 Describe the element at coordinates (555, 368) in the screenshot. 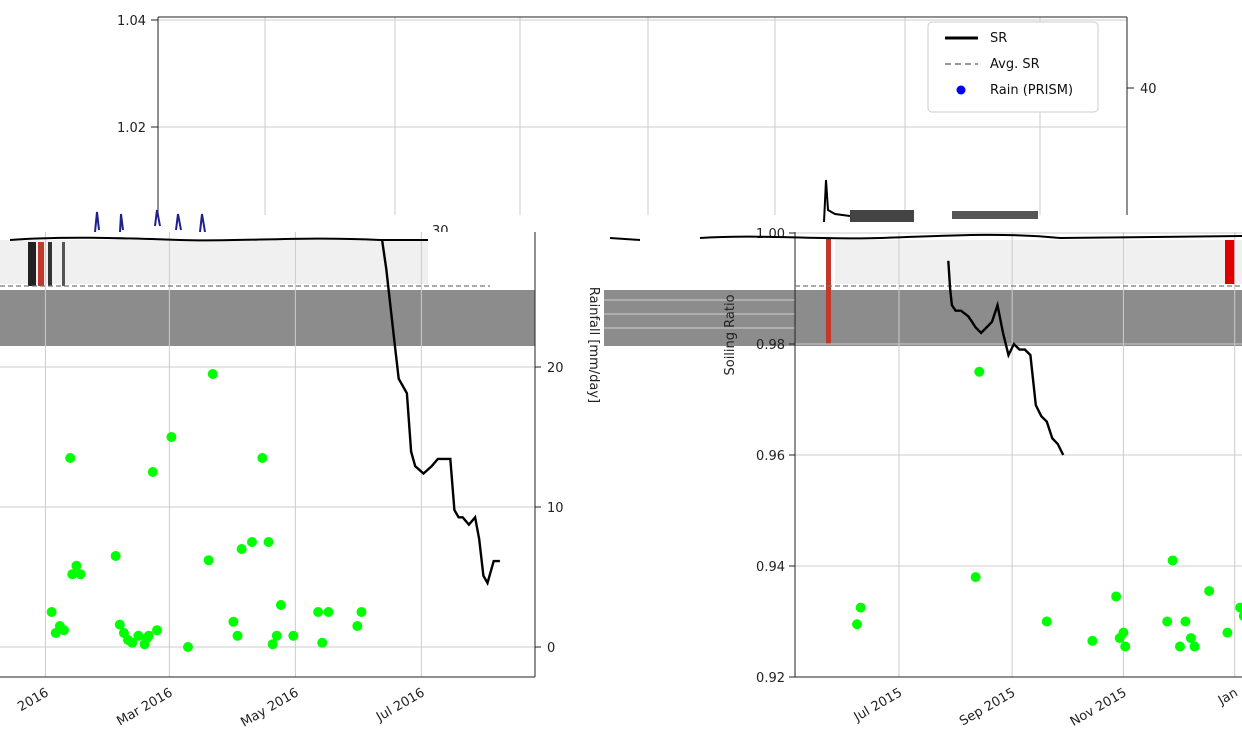

I see `left-y2-tick-label: 20` at that location.